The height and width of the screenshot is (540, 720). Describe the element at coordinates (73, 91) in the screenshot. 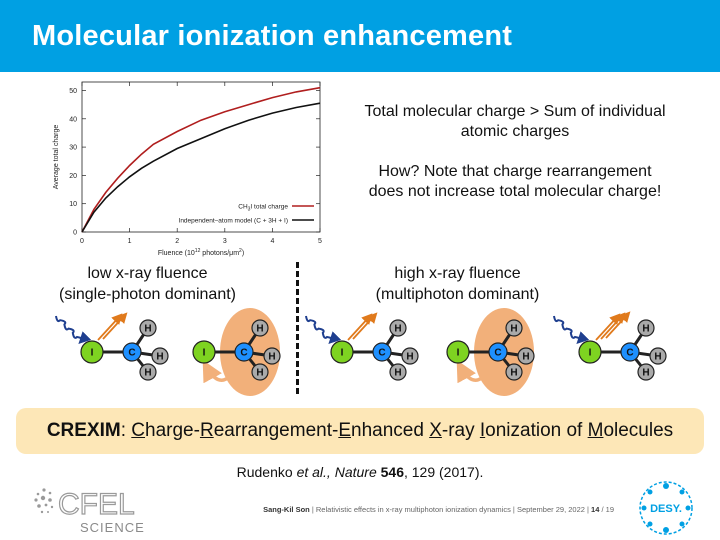

I see `y-tick-label: 50` at that location.